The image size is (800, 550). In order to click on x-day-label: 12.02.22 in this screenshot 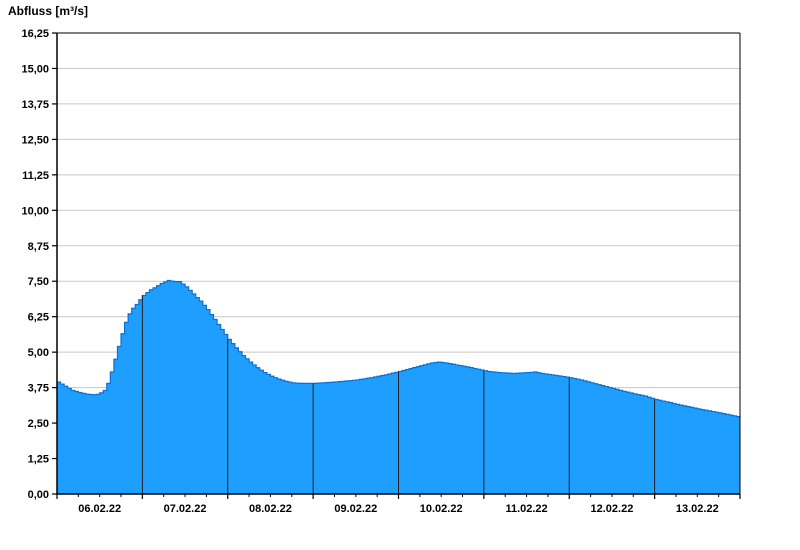, I will do `click(612, 509)`.